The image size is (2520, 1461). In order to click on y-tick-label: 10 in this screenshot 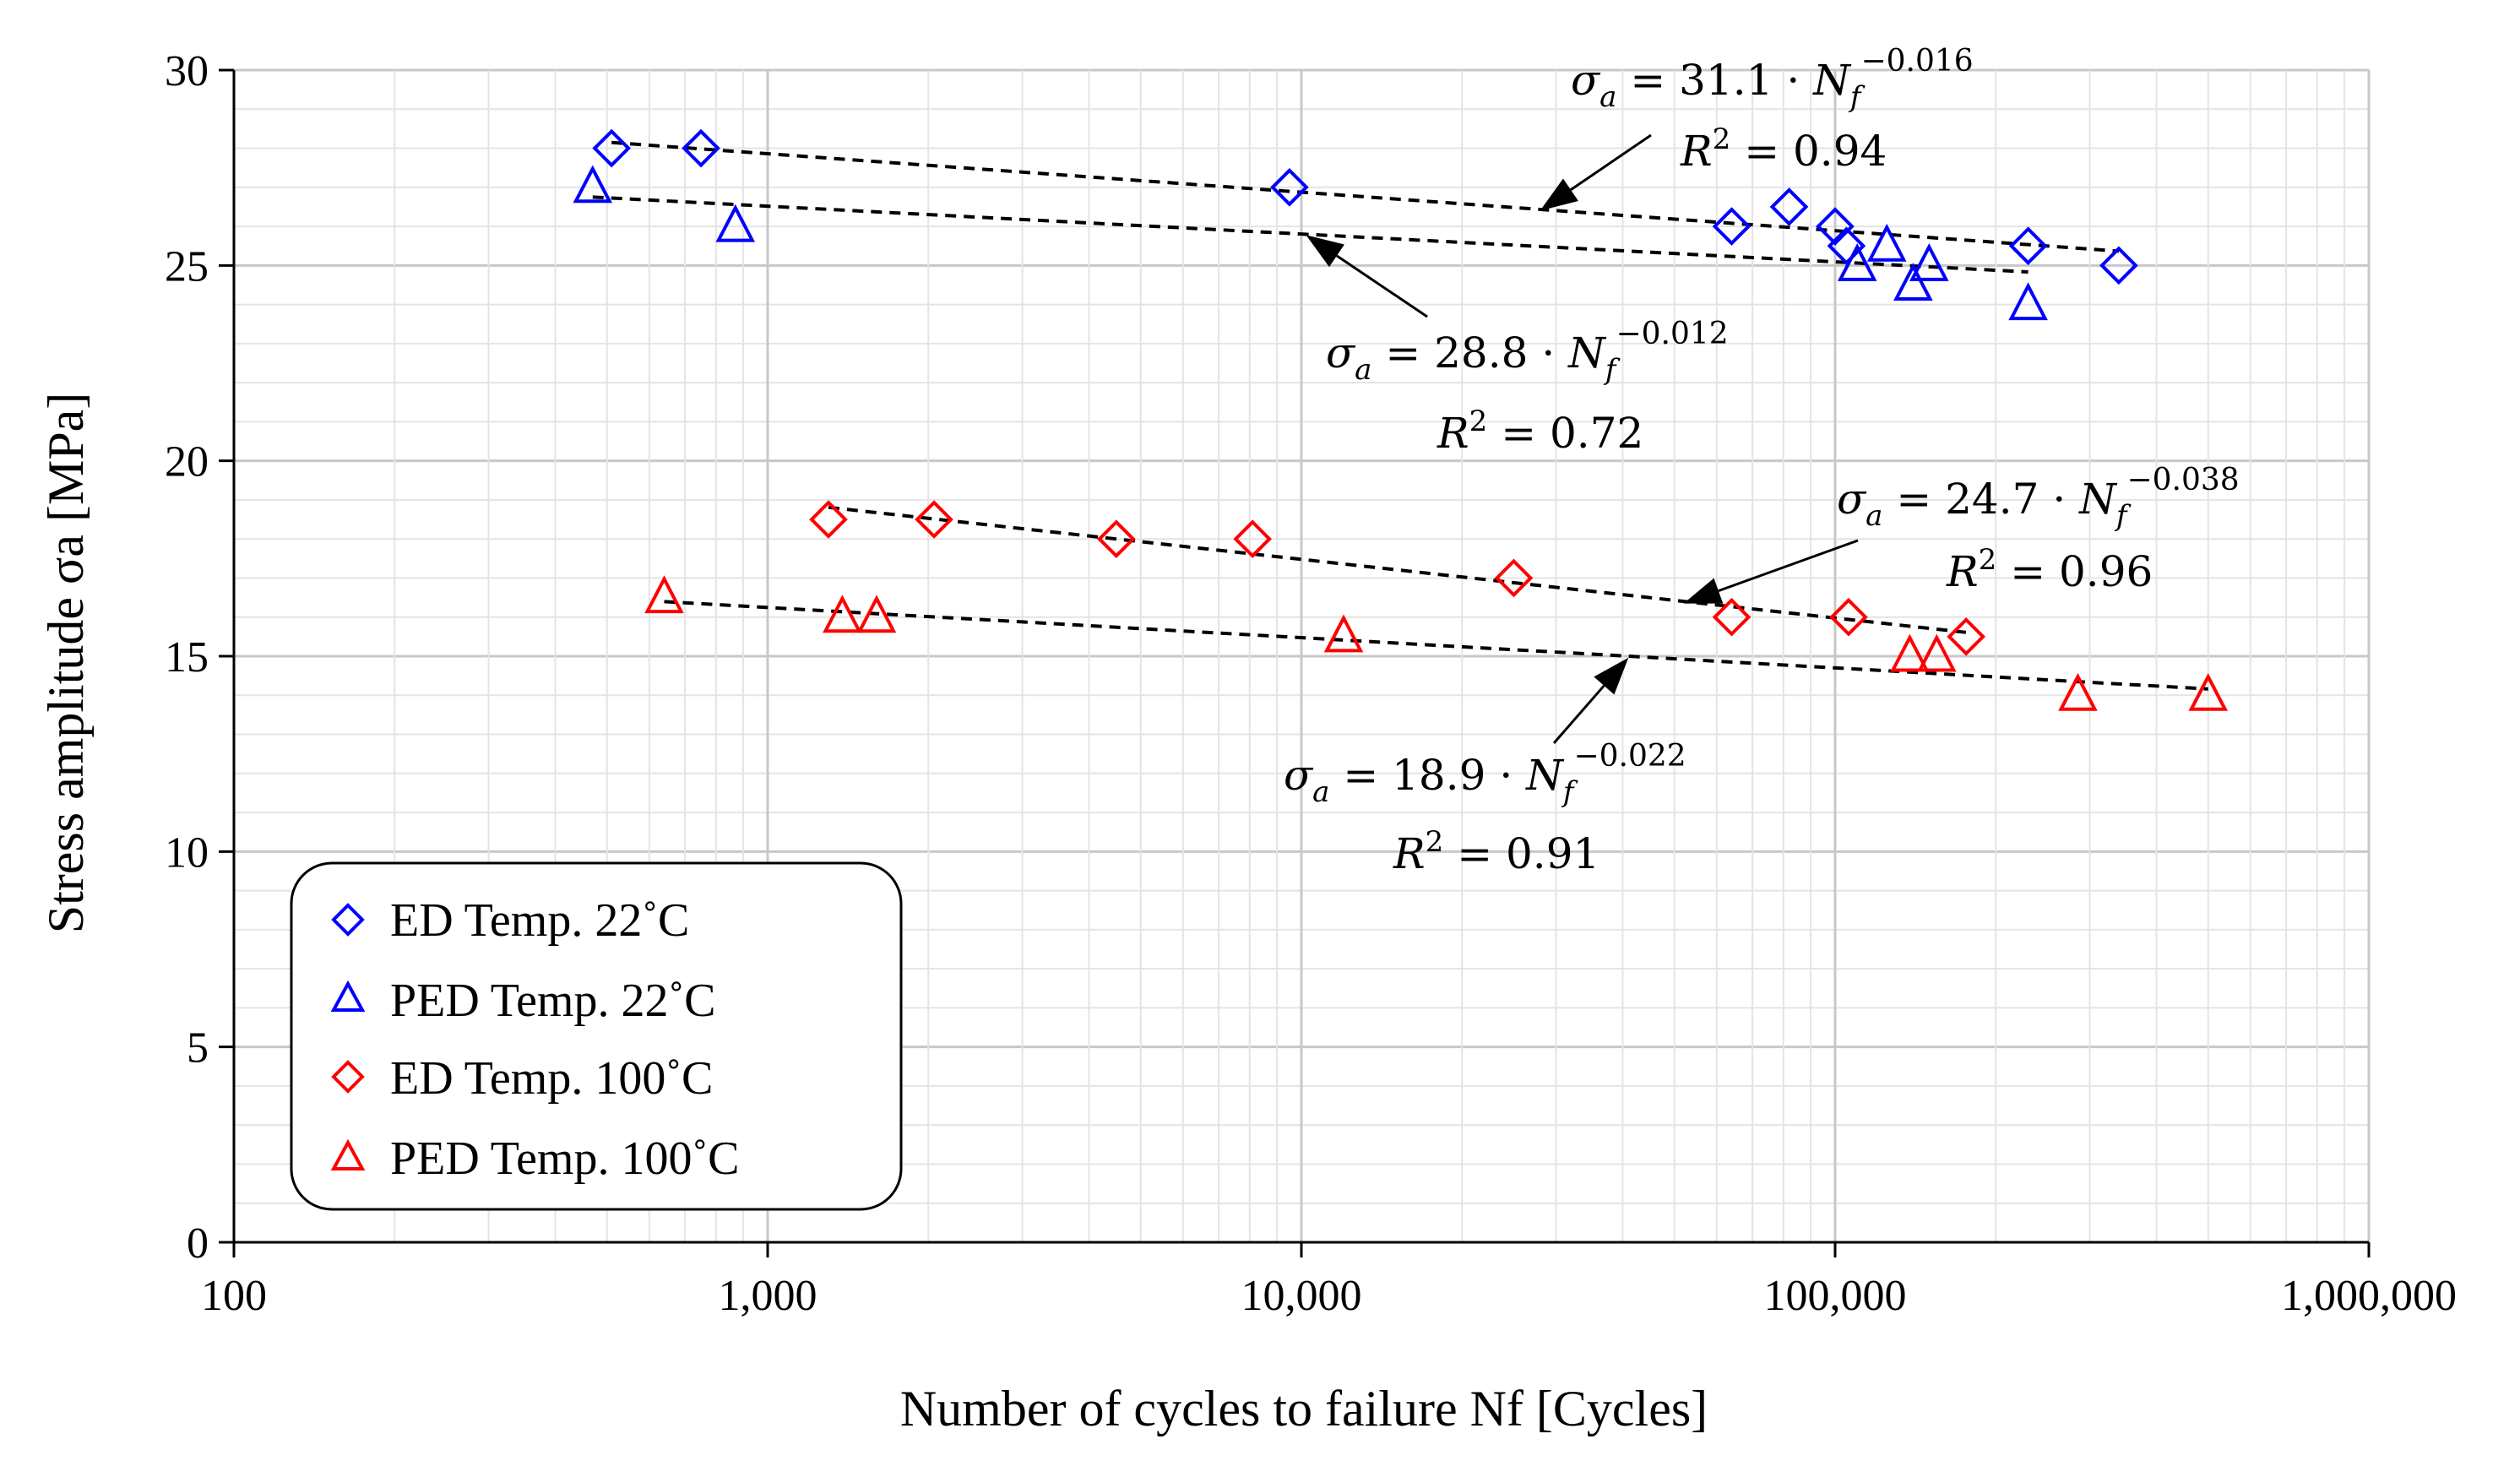, I will do `click(187, 852)`.